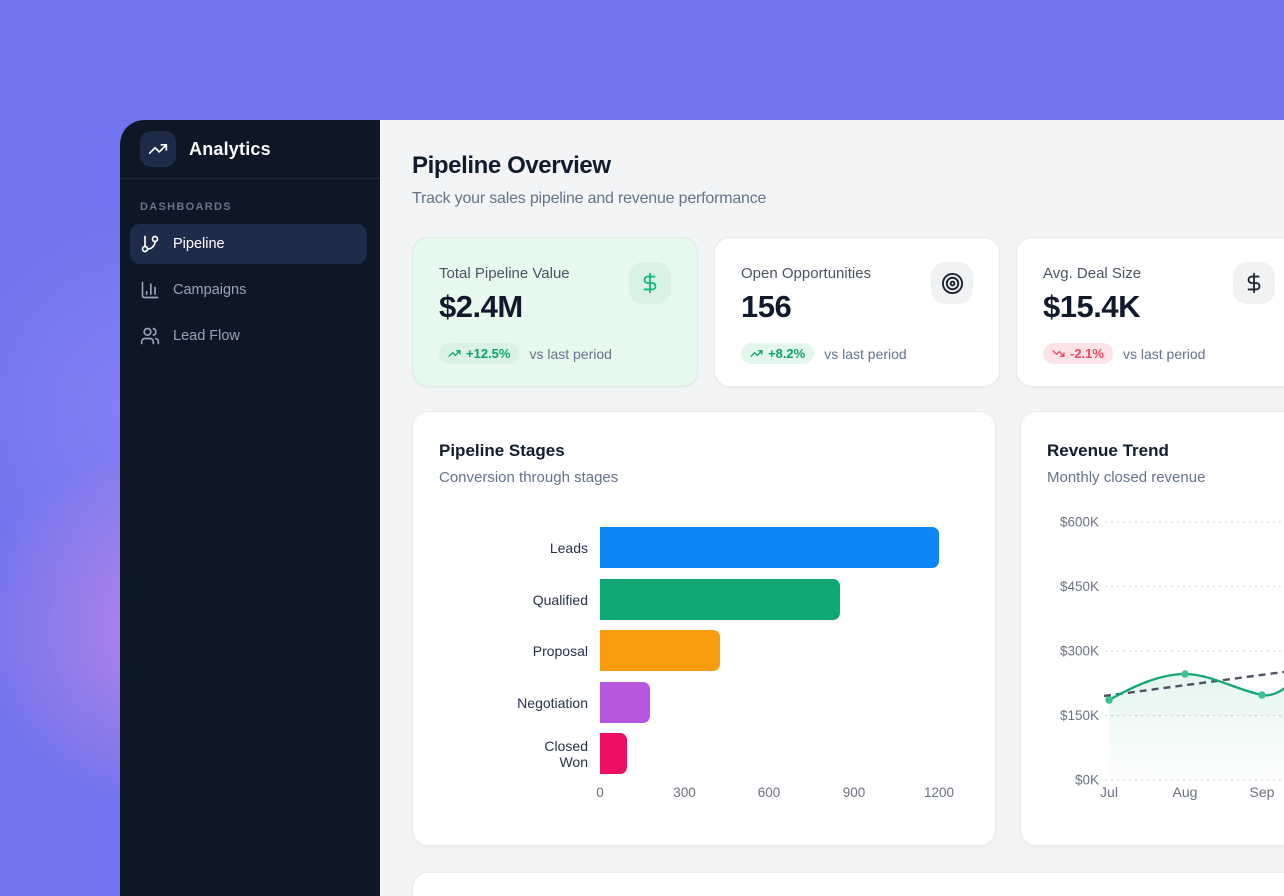  Describe the element at coordinates (1185, 792) in the screenshot. I see `svg-text: Aug` at that location.